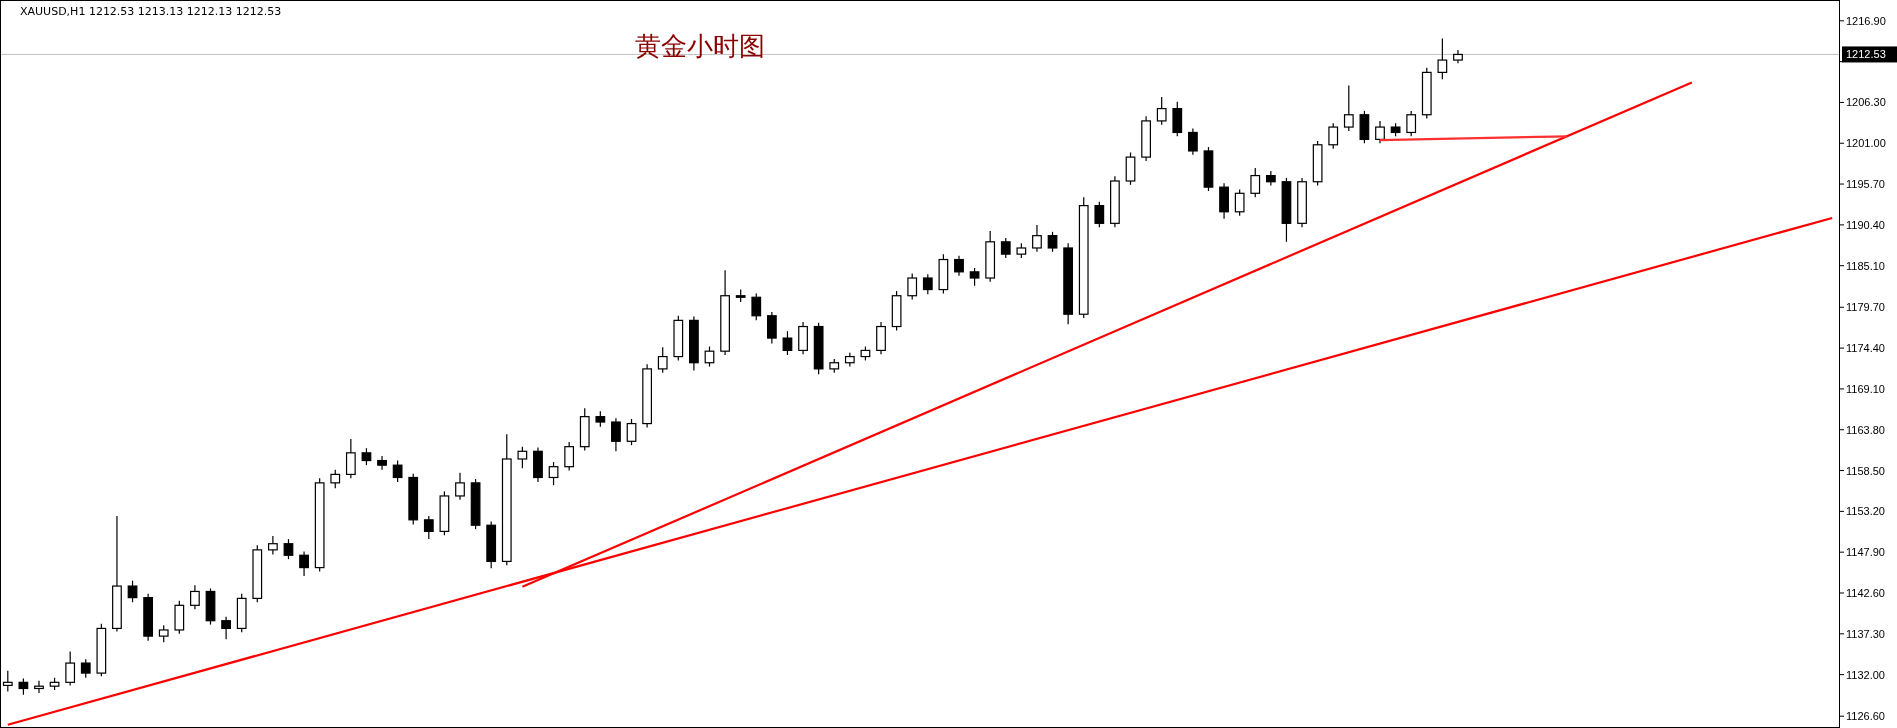 The width and height of the screenshot is (1897, 728). I want to click on y-tick-label: 1153.20, so click(1865, 511).